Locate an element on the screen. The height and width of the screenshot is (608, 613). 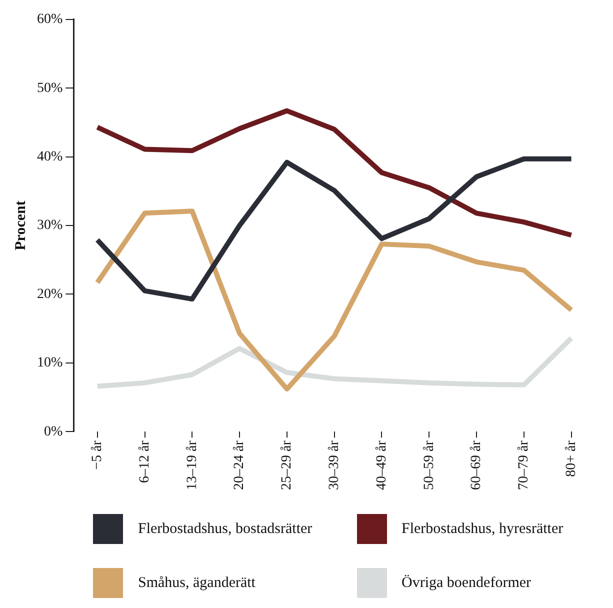
legend-label: Småhus, äganderätt is located at coordinates (197, 583).